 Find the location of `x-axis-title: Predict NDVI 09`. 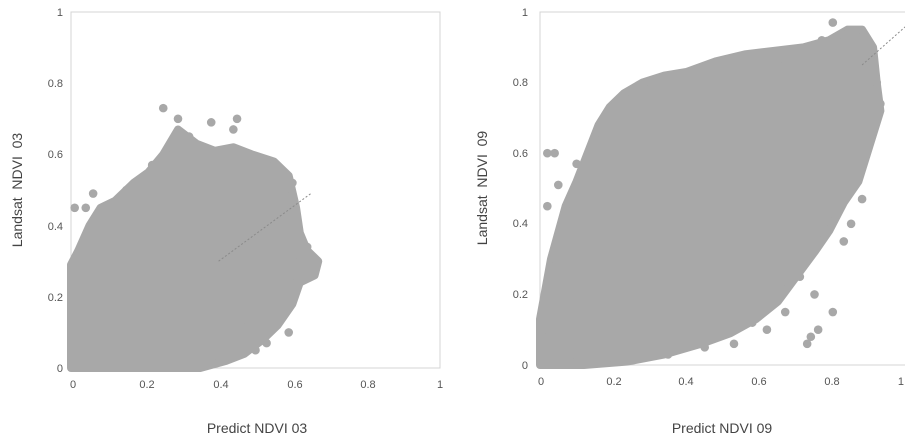

x-axis-title: Predict NDVI 09 is located at coordinates (722, 428).